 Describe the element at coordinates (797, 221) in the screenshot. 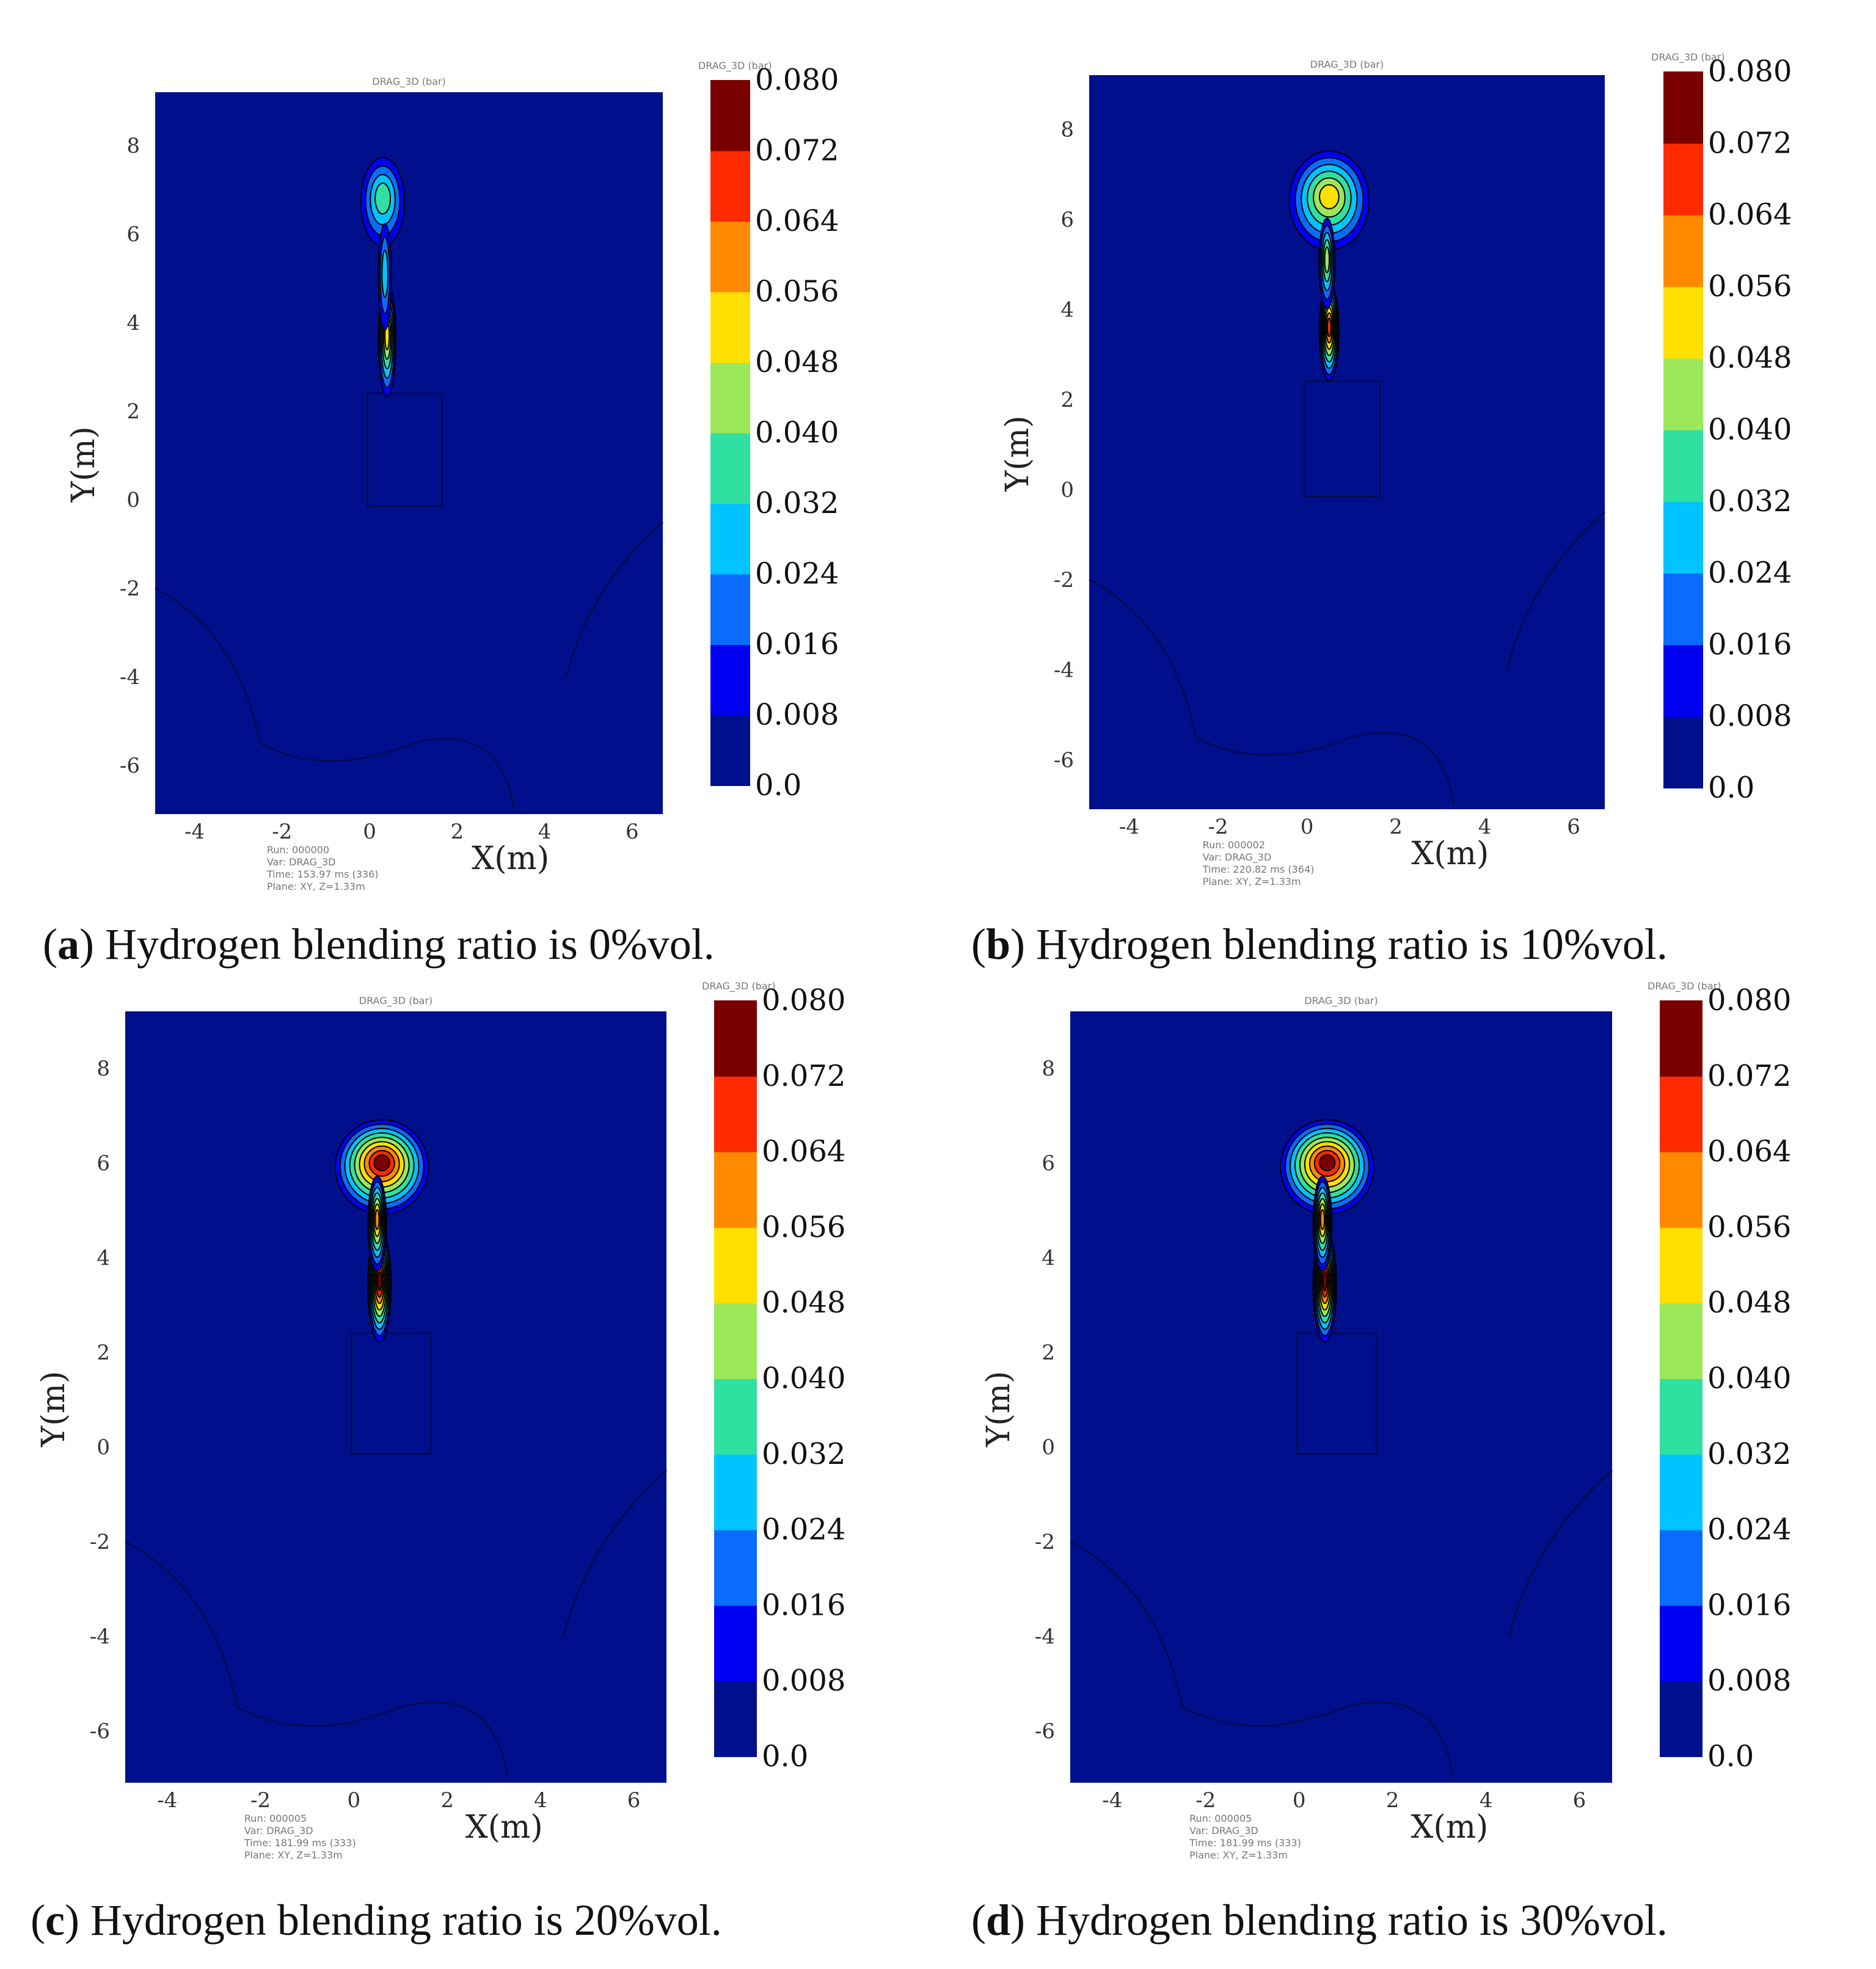

I see `colorbar-tick-label: 0.064` at that location.